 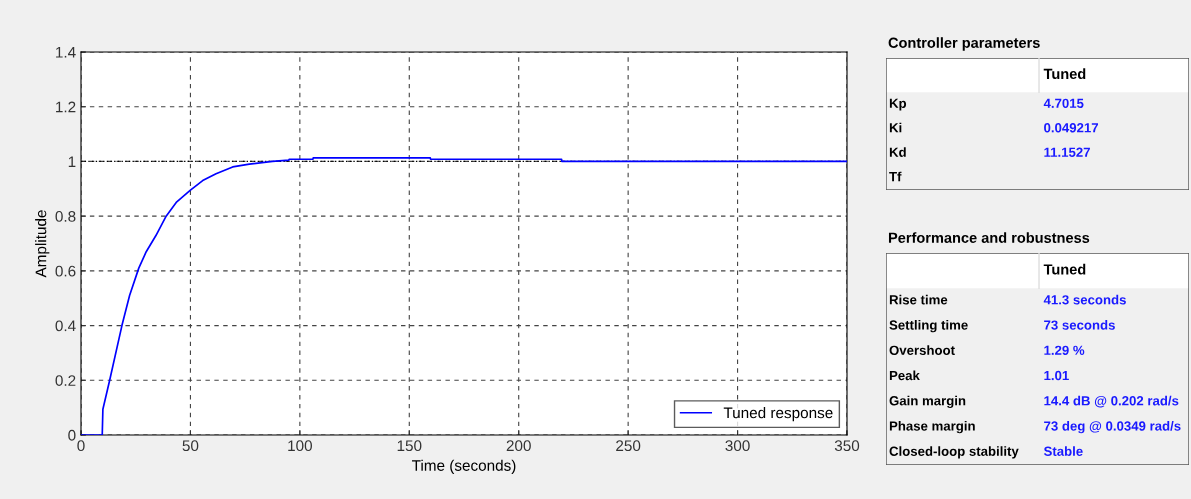 I want to click on text: 1.01, so click(x=1056, y=375).